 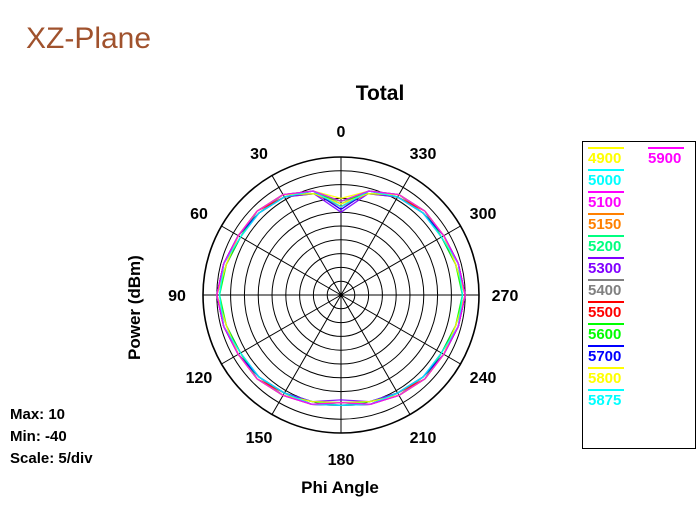 What do you see at coordinates (259, 154) in the screenshot?
I see `angle-tick-label: 30` at bounding box center [259, 154].